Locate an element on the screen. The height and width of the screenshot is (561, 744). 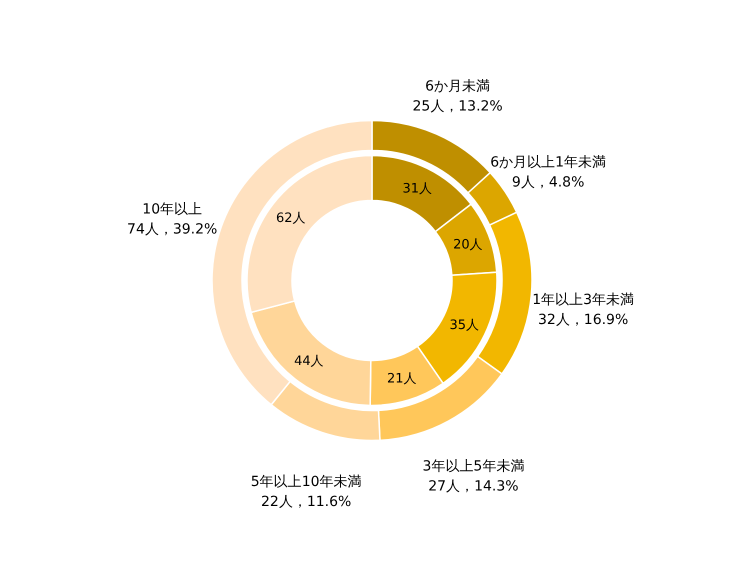
slice-label: 10年以上 is located at coordinates (172, 210).